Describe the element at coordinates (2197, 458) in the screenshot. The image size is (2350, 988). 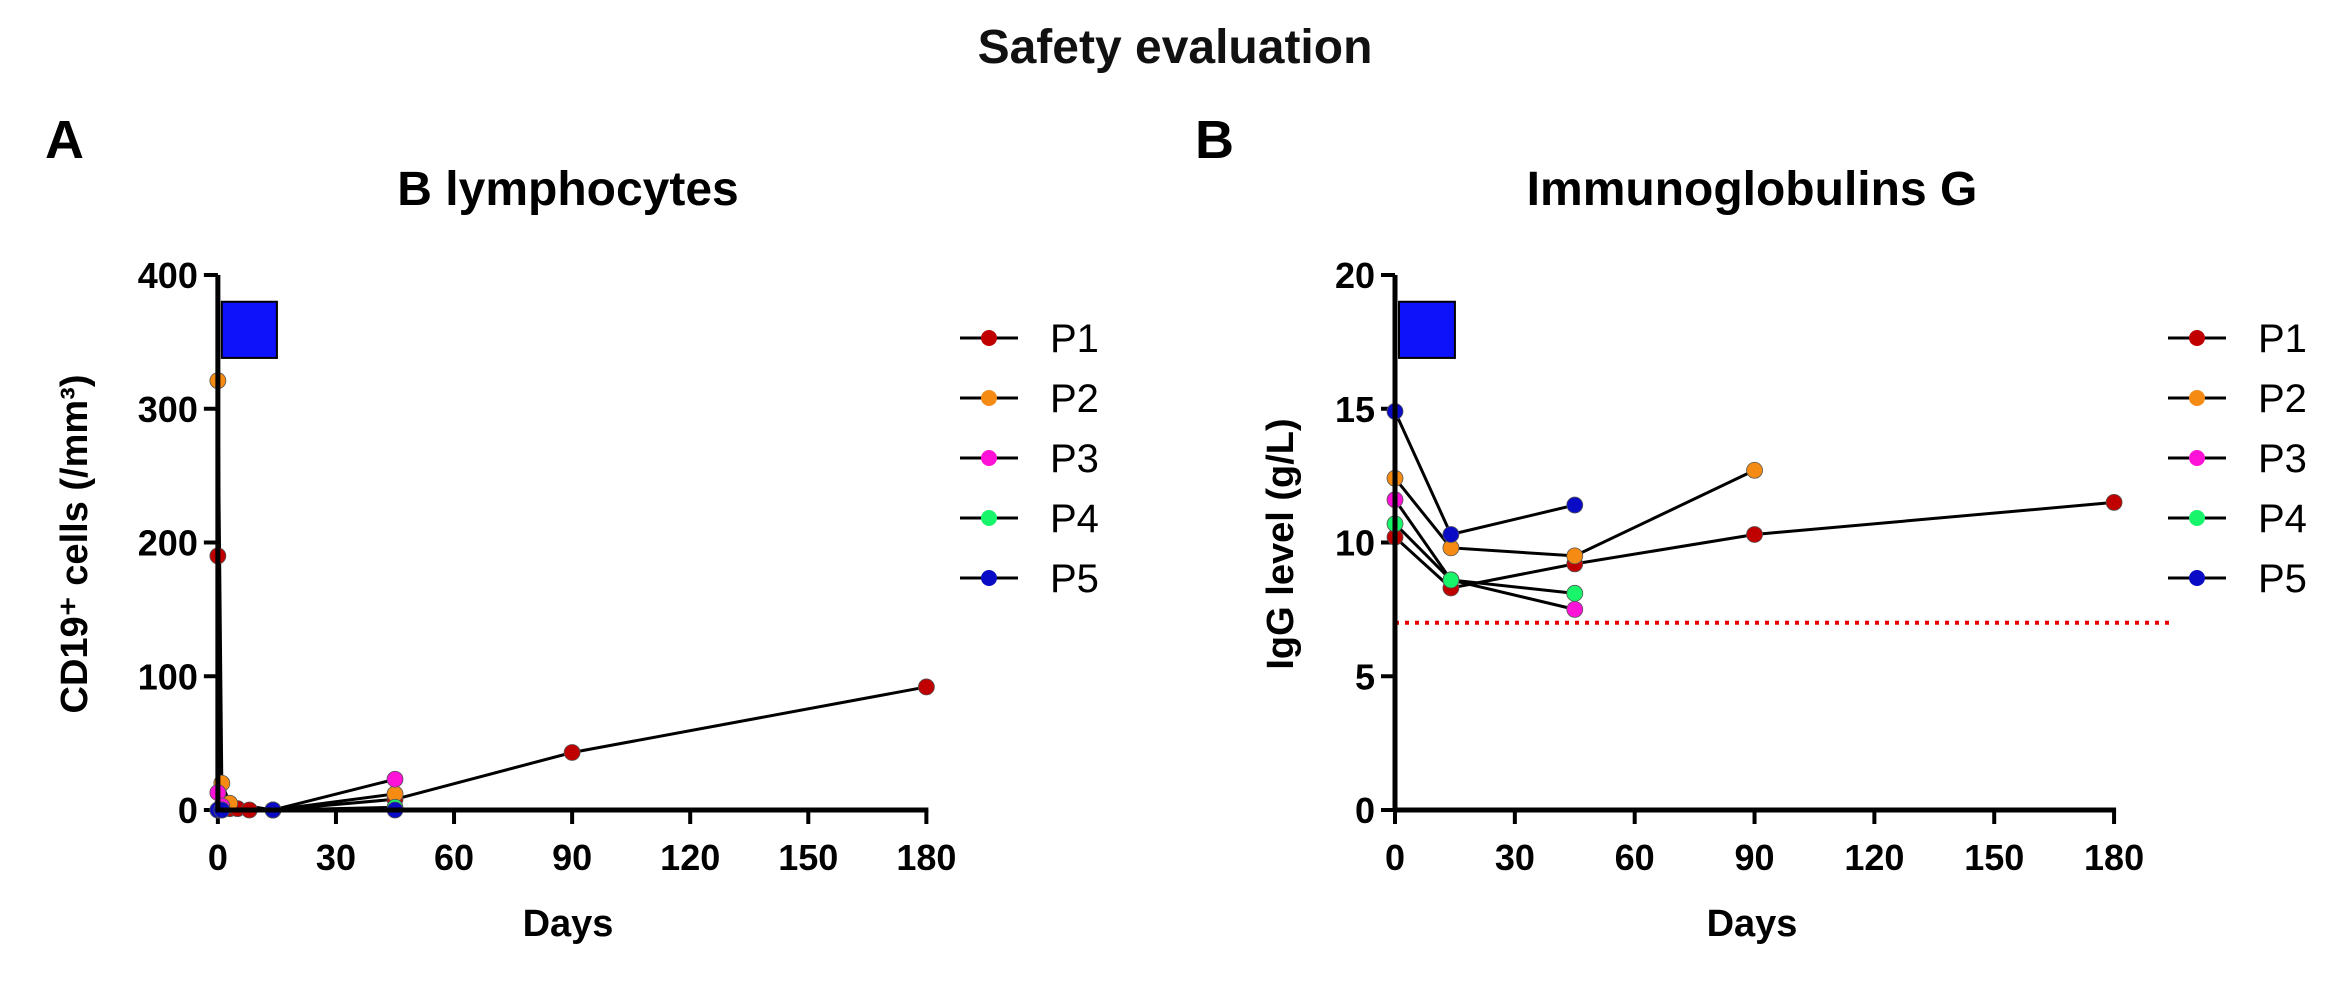
I see `panel-b-legend-marker-p3` at that location.